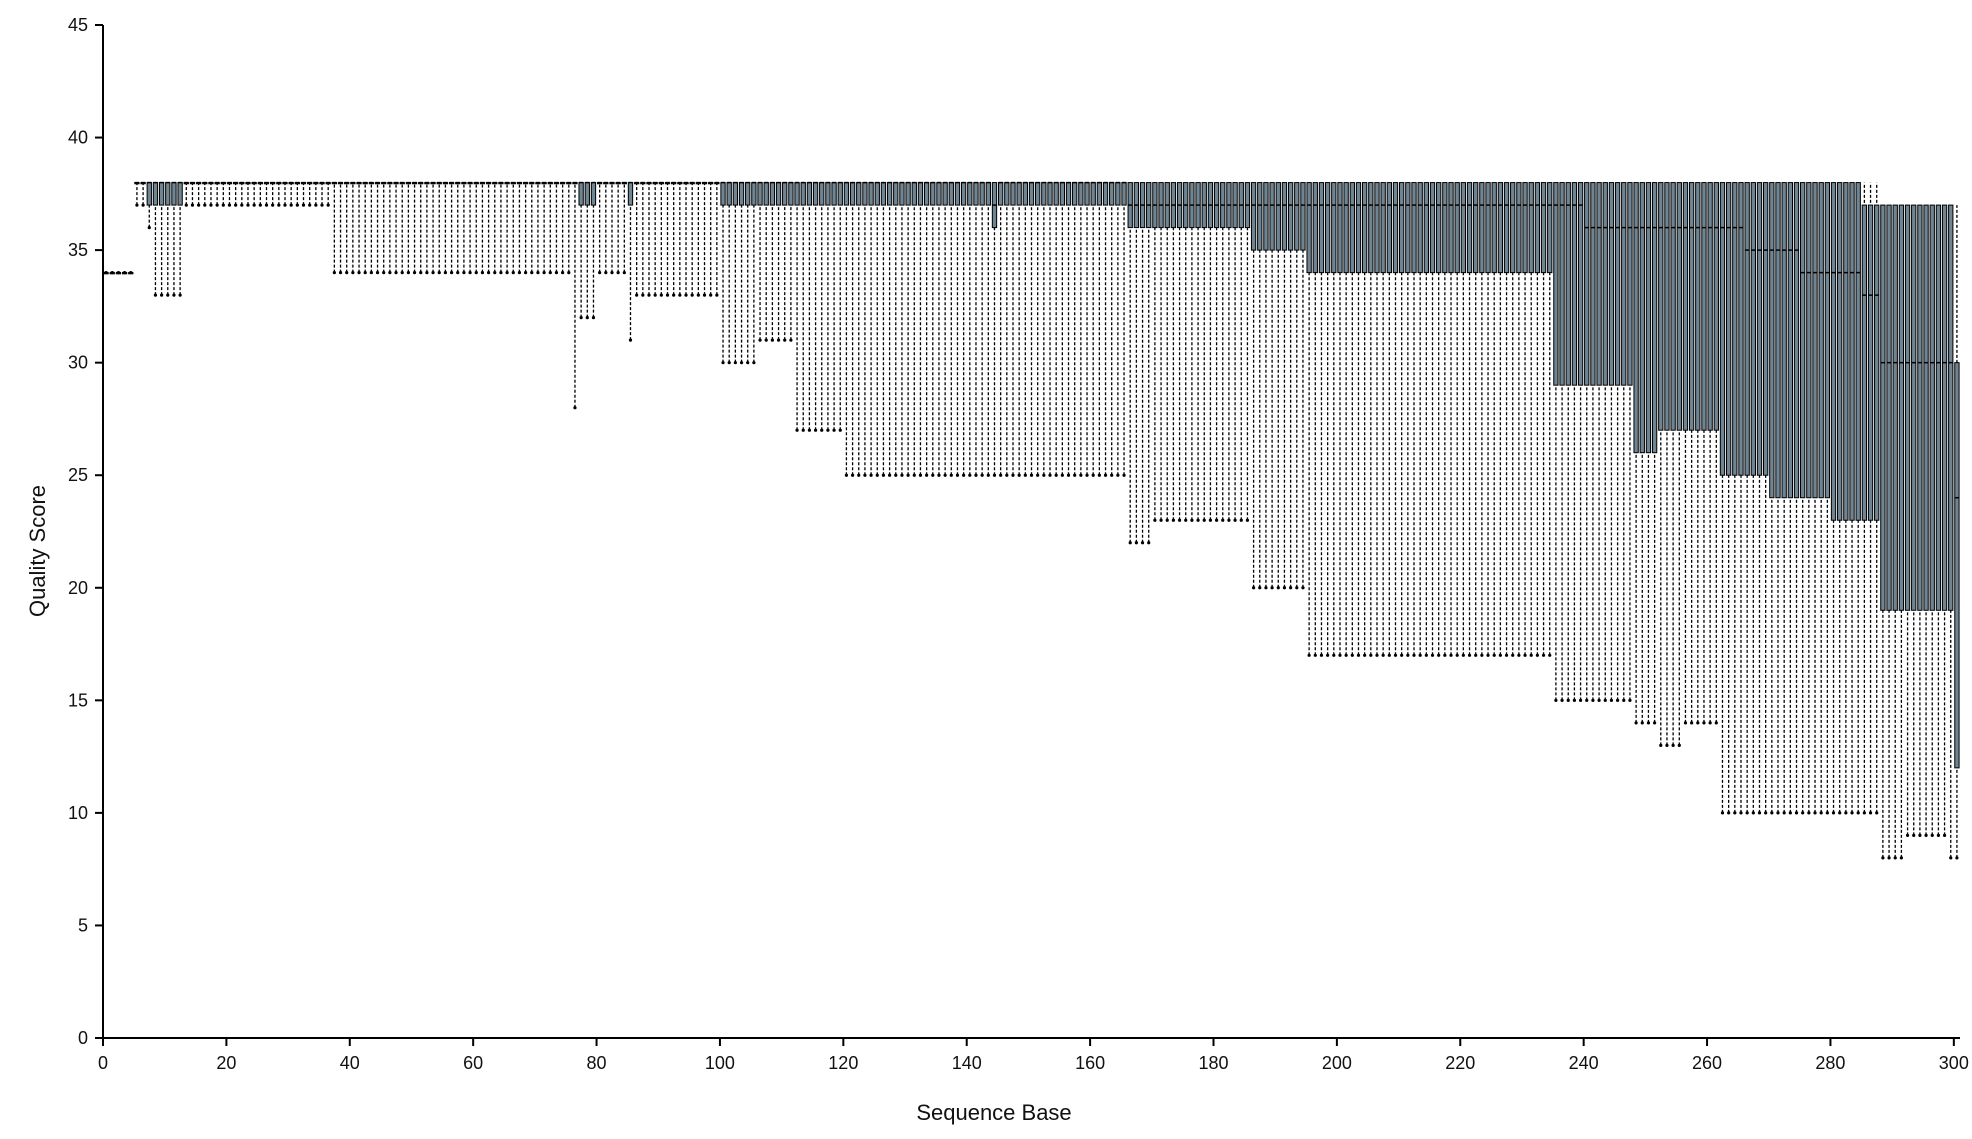  What do you see at coordinates (78, 813) in the screenshot?
I see `y-tick-label: 10` at bounding box center [78, 813].